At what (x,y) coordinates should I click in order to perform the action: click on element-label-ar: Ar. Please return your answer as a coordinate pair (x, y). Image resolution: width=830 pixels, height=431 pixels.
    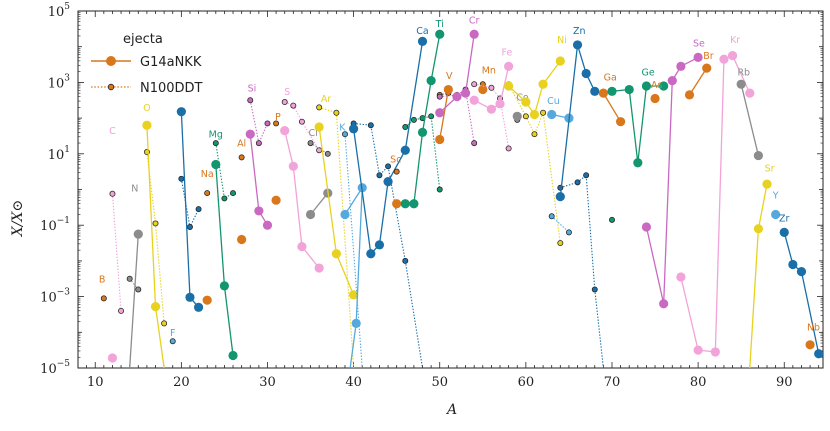
    Looking at the image, I should click on (326, 99).